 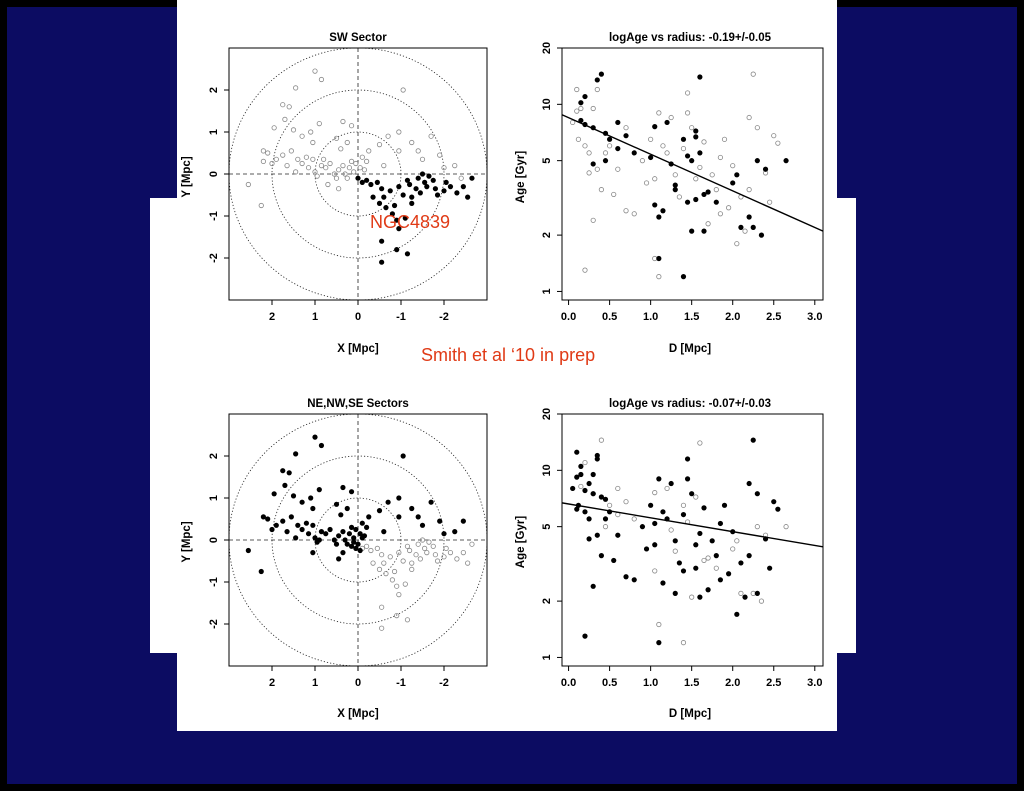 I want to click on x-axis-label: X [Mpc], so click(x=358, y=349).